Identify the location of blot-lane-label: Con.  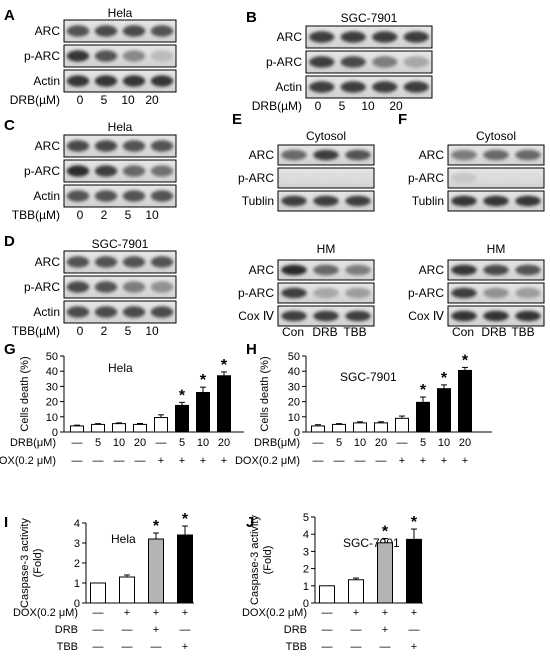
(463, 332).